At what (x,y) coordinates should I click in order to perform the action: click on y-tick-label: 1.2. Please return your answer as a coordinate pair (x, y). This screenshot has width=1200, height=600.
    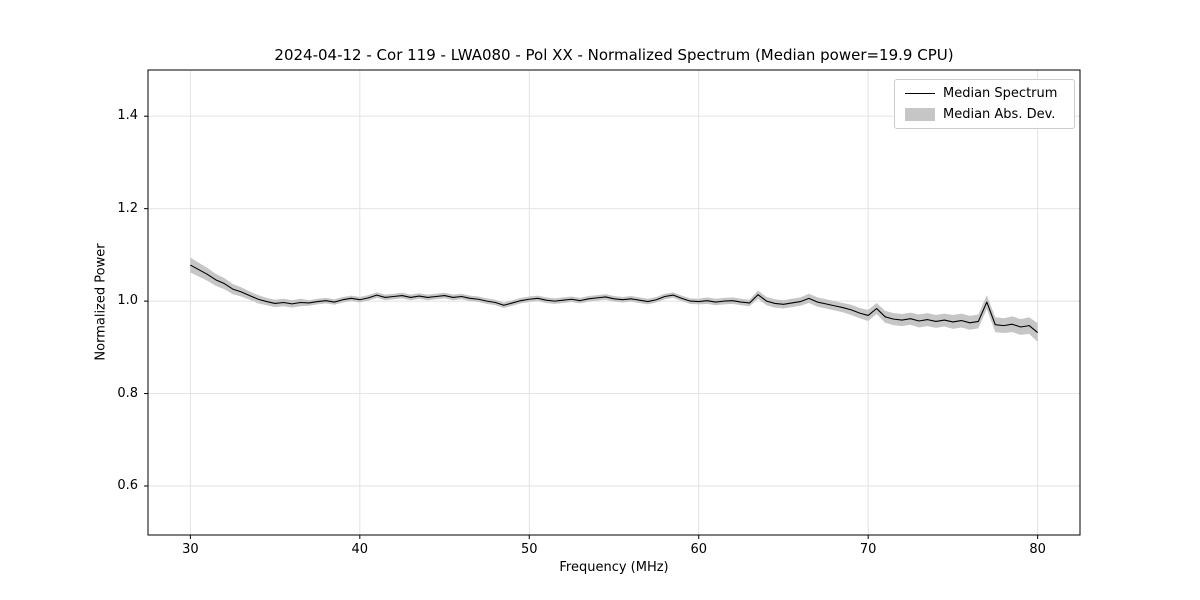
    Looking at the image, I should click on (127, 208).